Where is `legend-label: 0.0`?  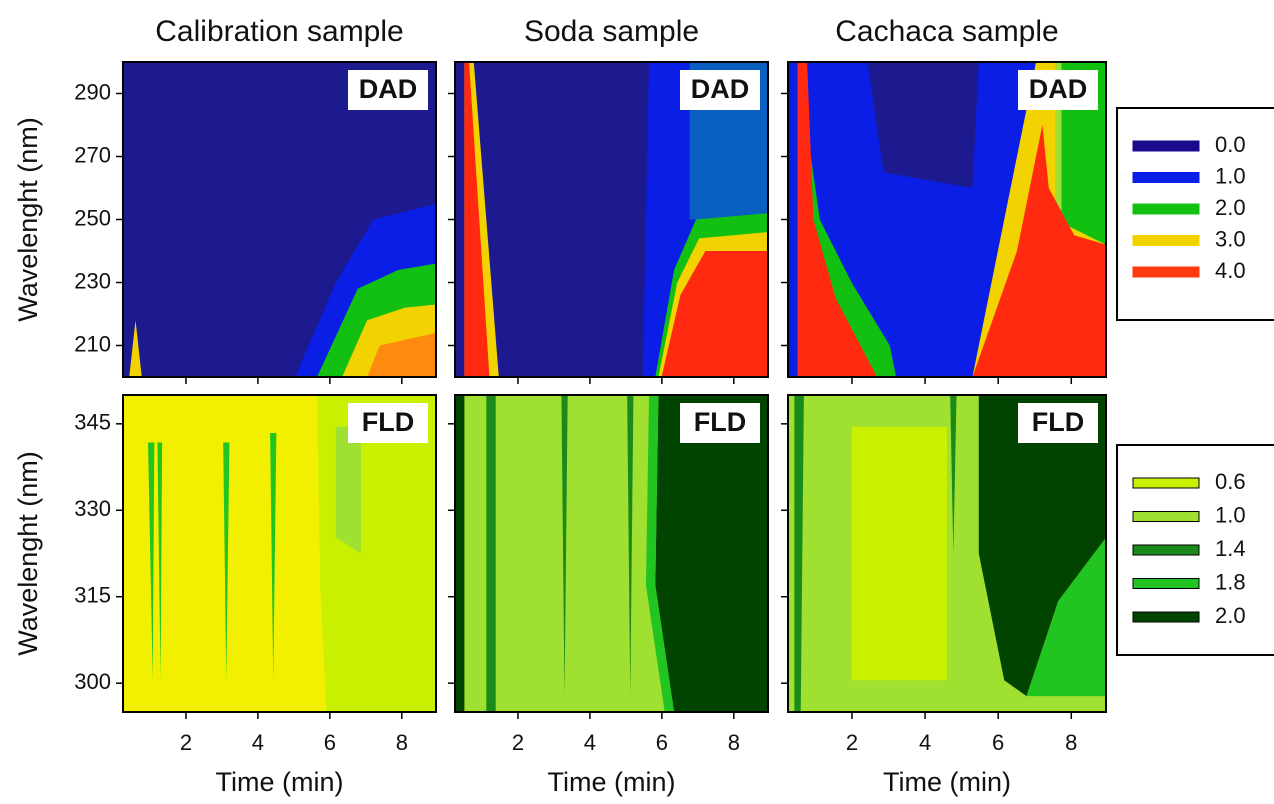 legend-label: 0.0 is located at coordinates (1230, 144).